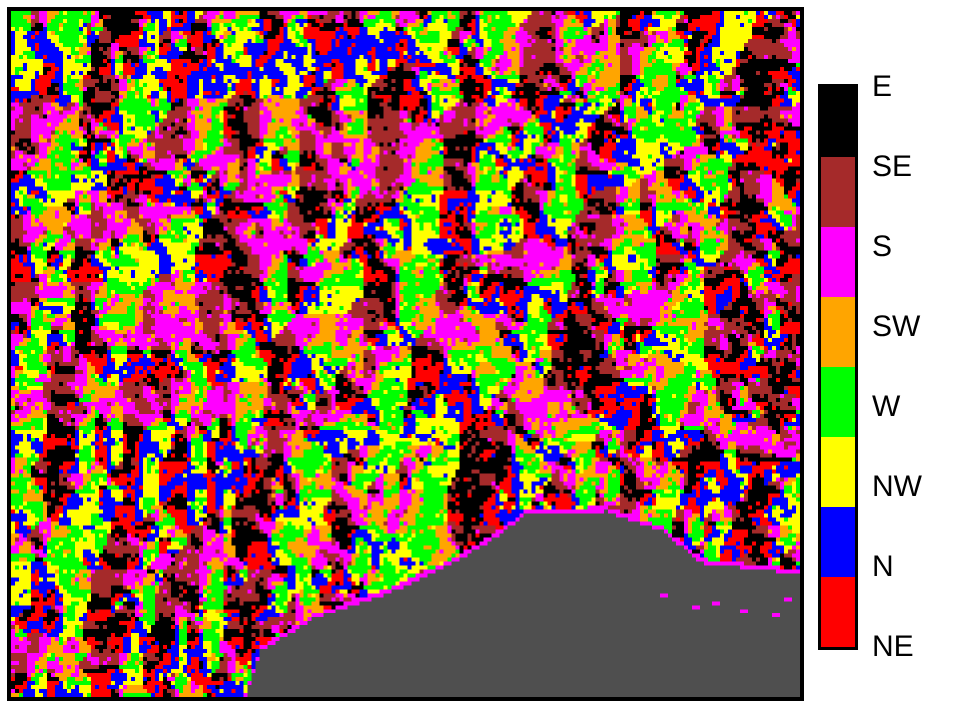 This screenshot has height=705, width=970. Describe the element at coordinates (838, 332) in the screenshot. I see `legend-swatch-sw` at that location.